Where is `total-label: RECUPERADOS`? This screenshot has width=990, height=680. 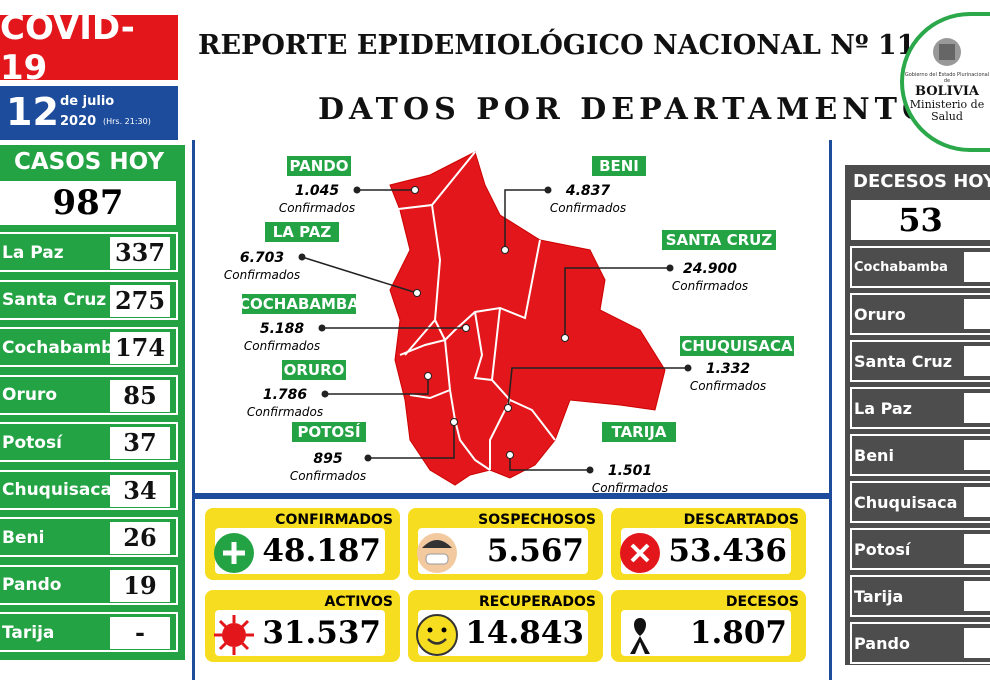 total-label: RECUPERADOS is located at coordinates (537, 602).